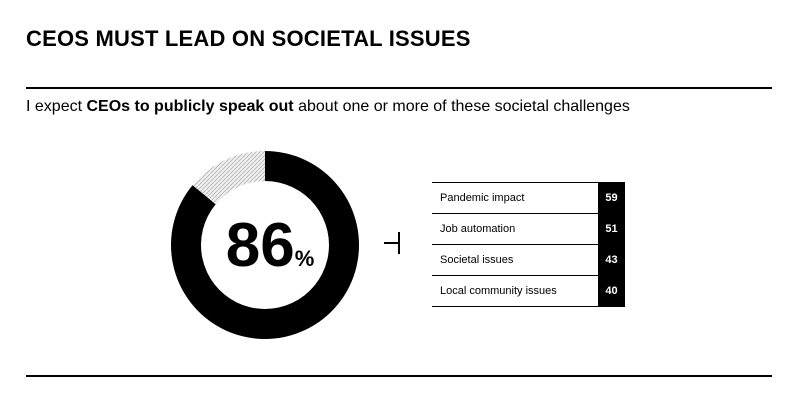 Image resolution: width=800 pixels, height=402 pixels. I want to click on connector-line, so click(391, 243).